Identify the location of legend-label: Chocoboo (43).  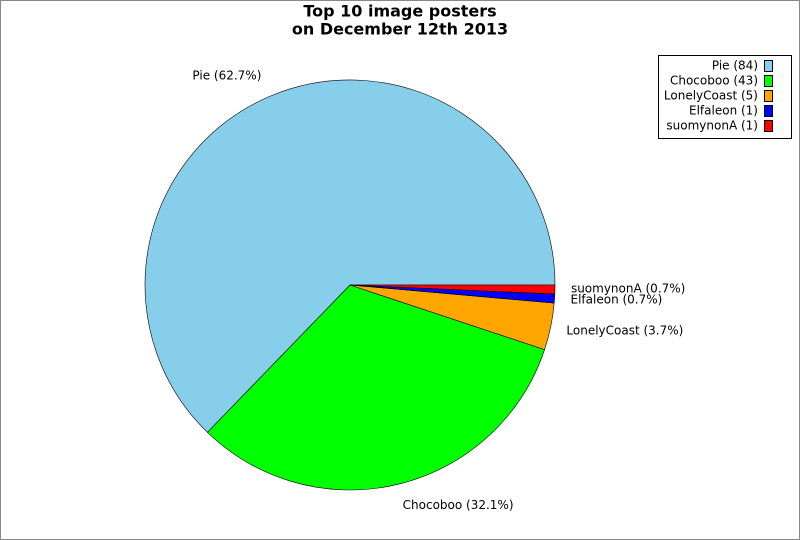
(714, 81).